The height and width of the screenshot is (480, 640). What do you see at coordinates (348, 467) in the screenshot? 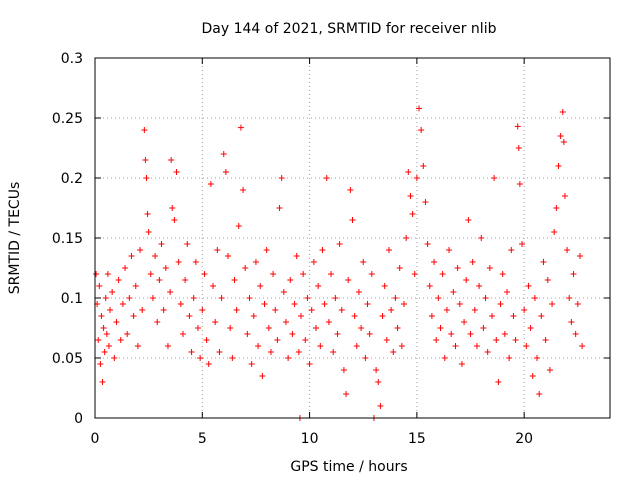
I see `x-axis-title: GPS time / hours` at bounding box center [348, 467].